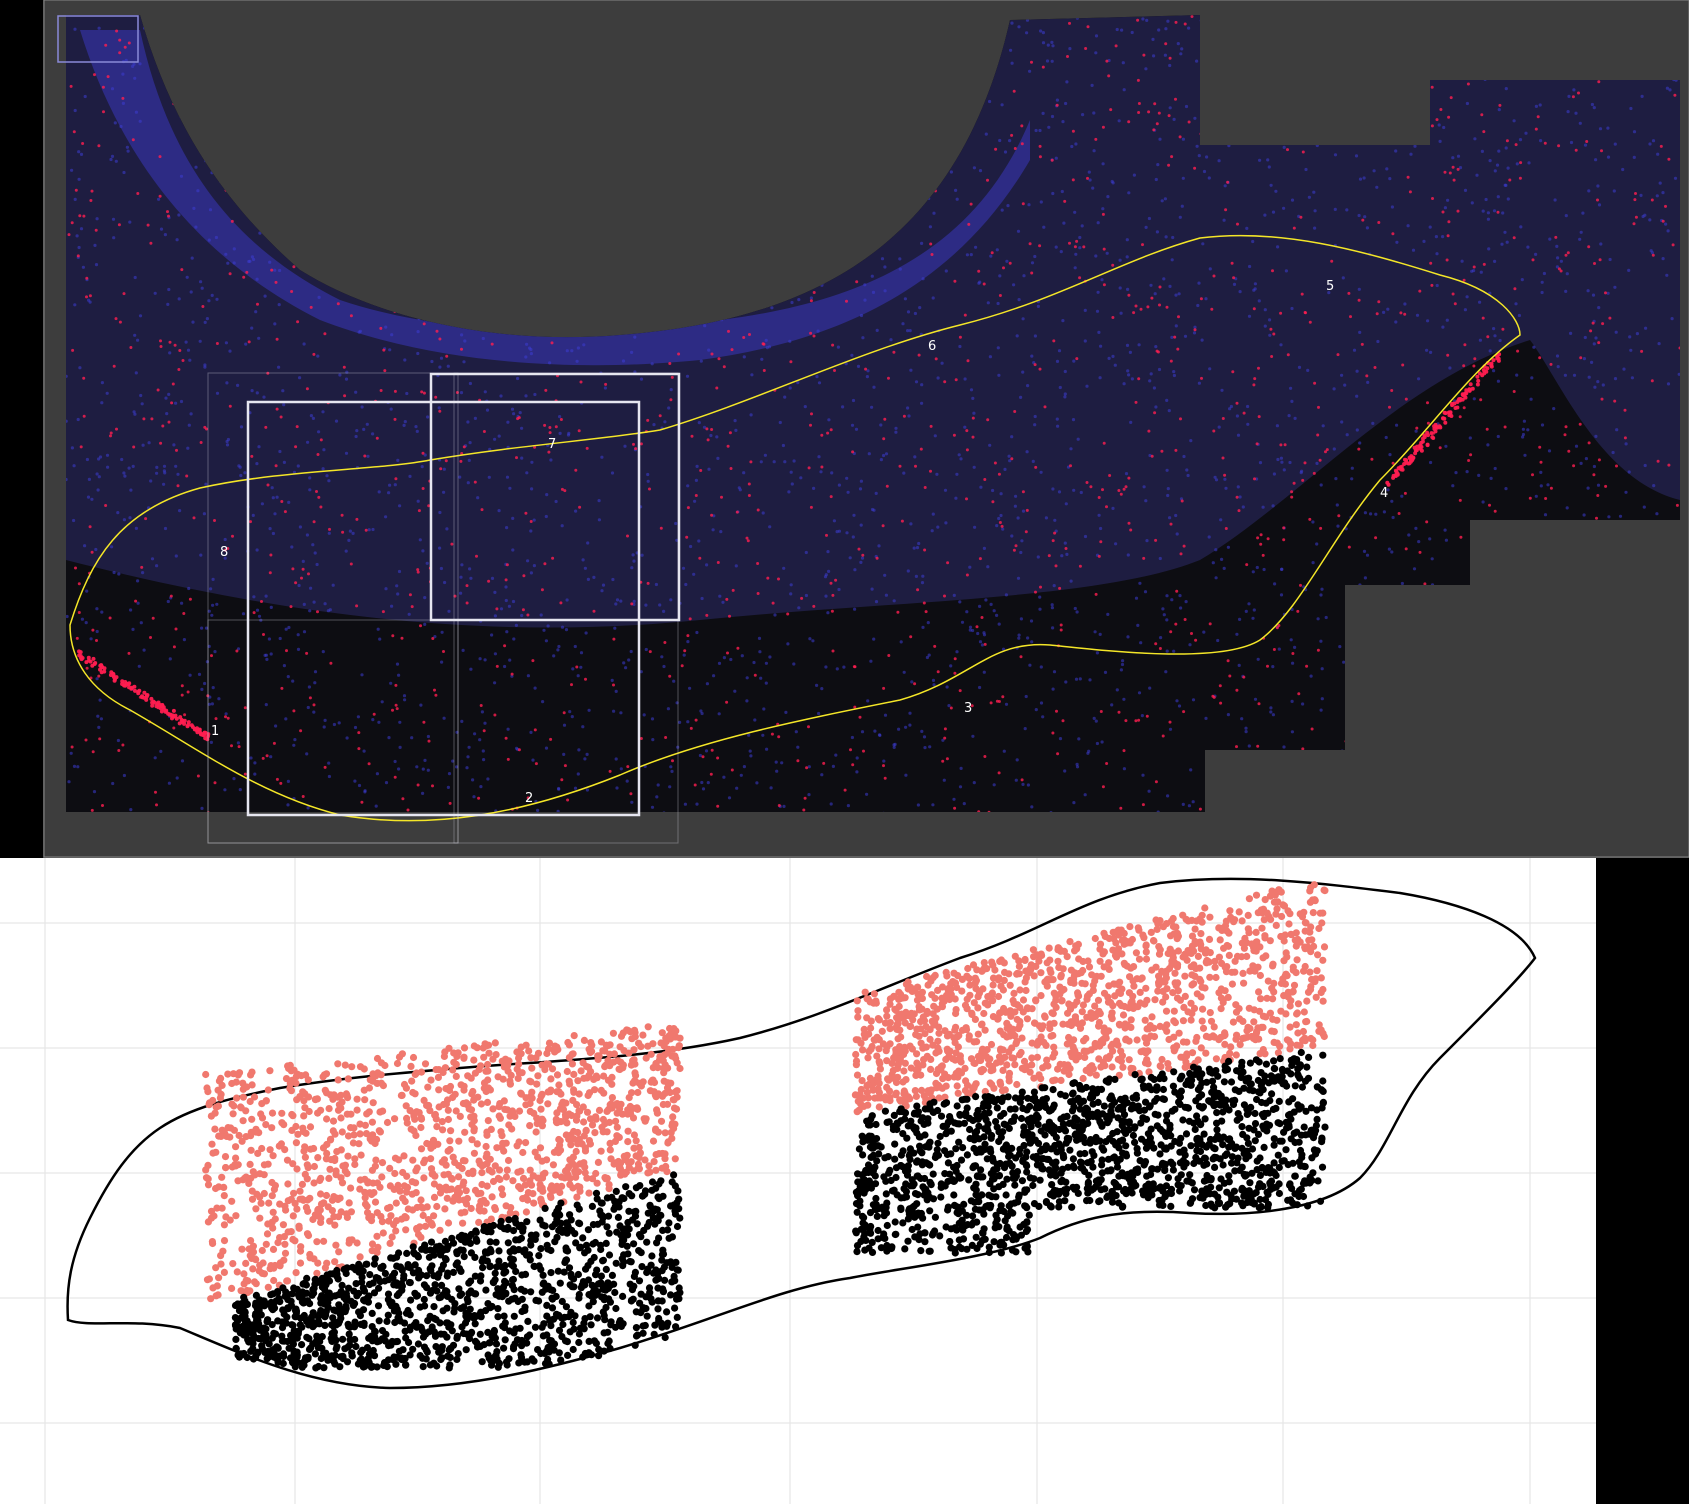 This screenshot has width=1689, height=1504. I want to click on navigator-overview-box, so click(98, 39).